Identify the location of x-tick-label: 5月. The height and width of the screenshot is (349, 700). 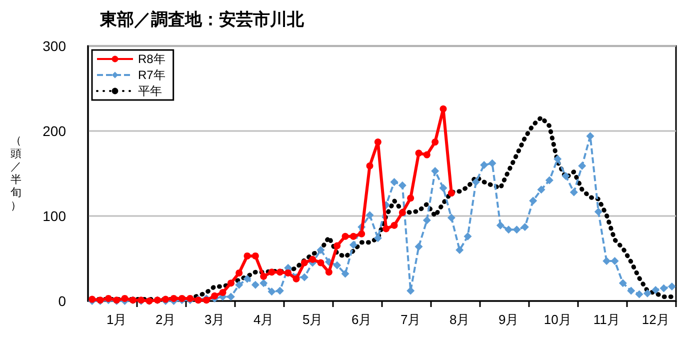
(312, 319).